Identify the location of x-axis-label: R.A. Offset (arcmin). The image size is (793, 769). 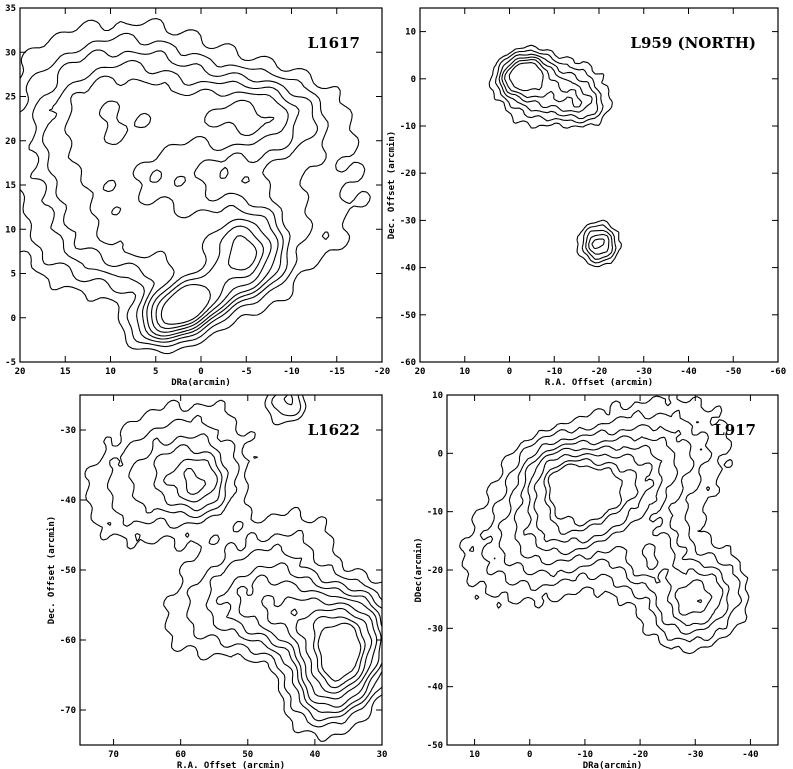
(599, 382).